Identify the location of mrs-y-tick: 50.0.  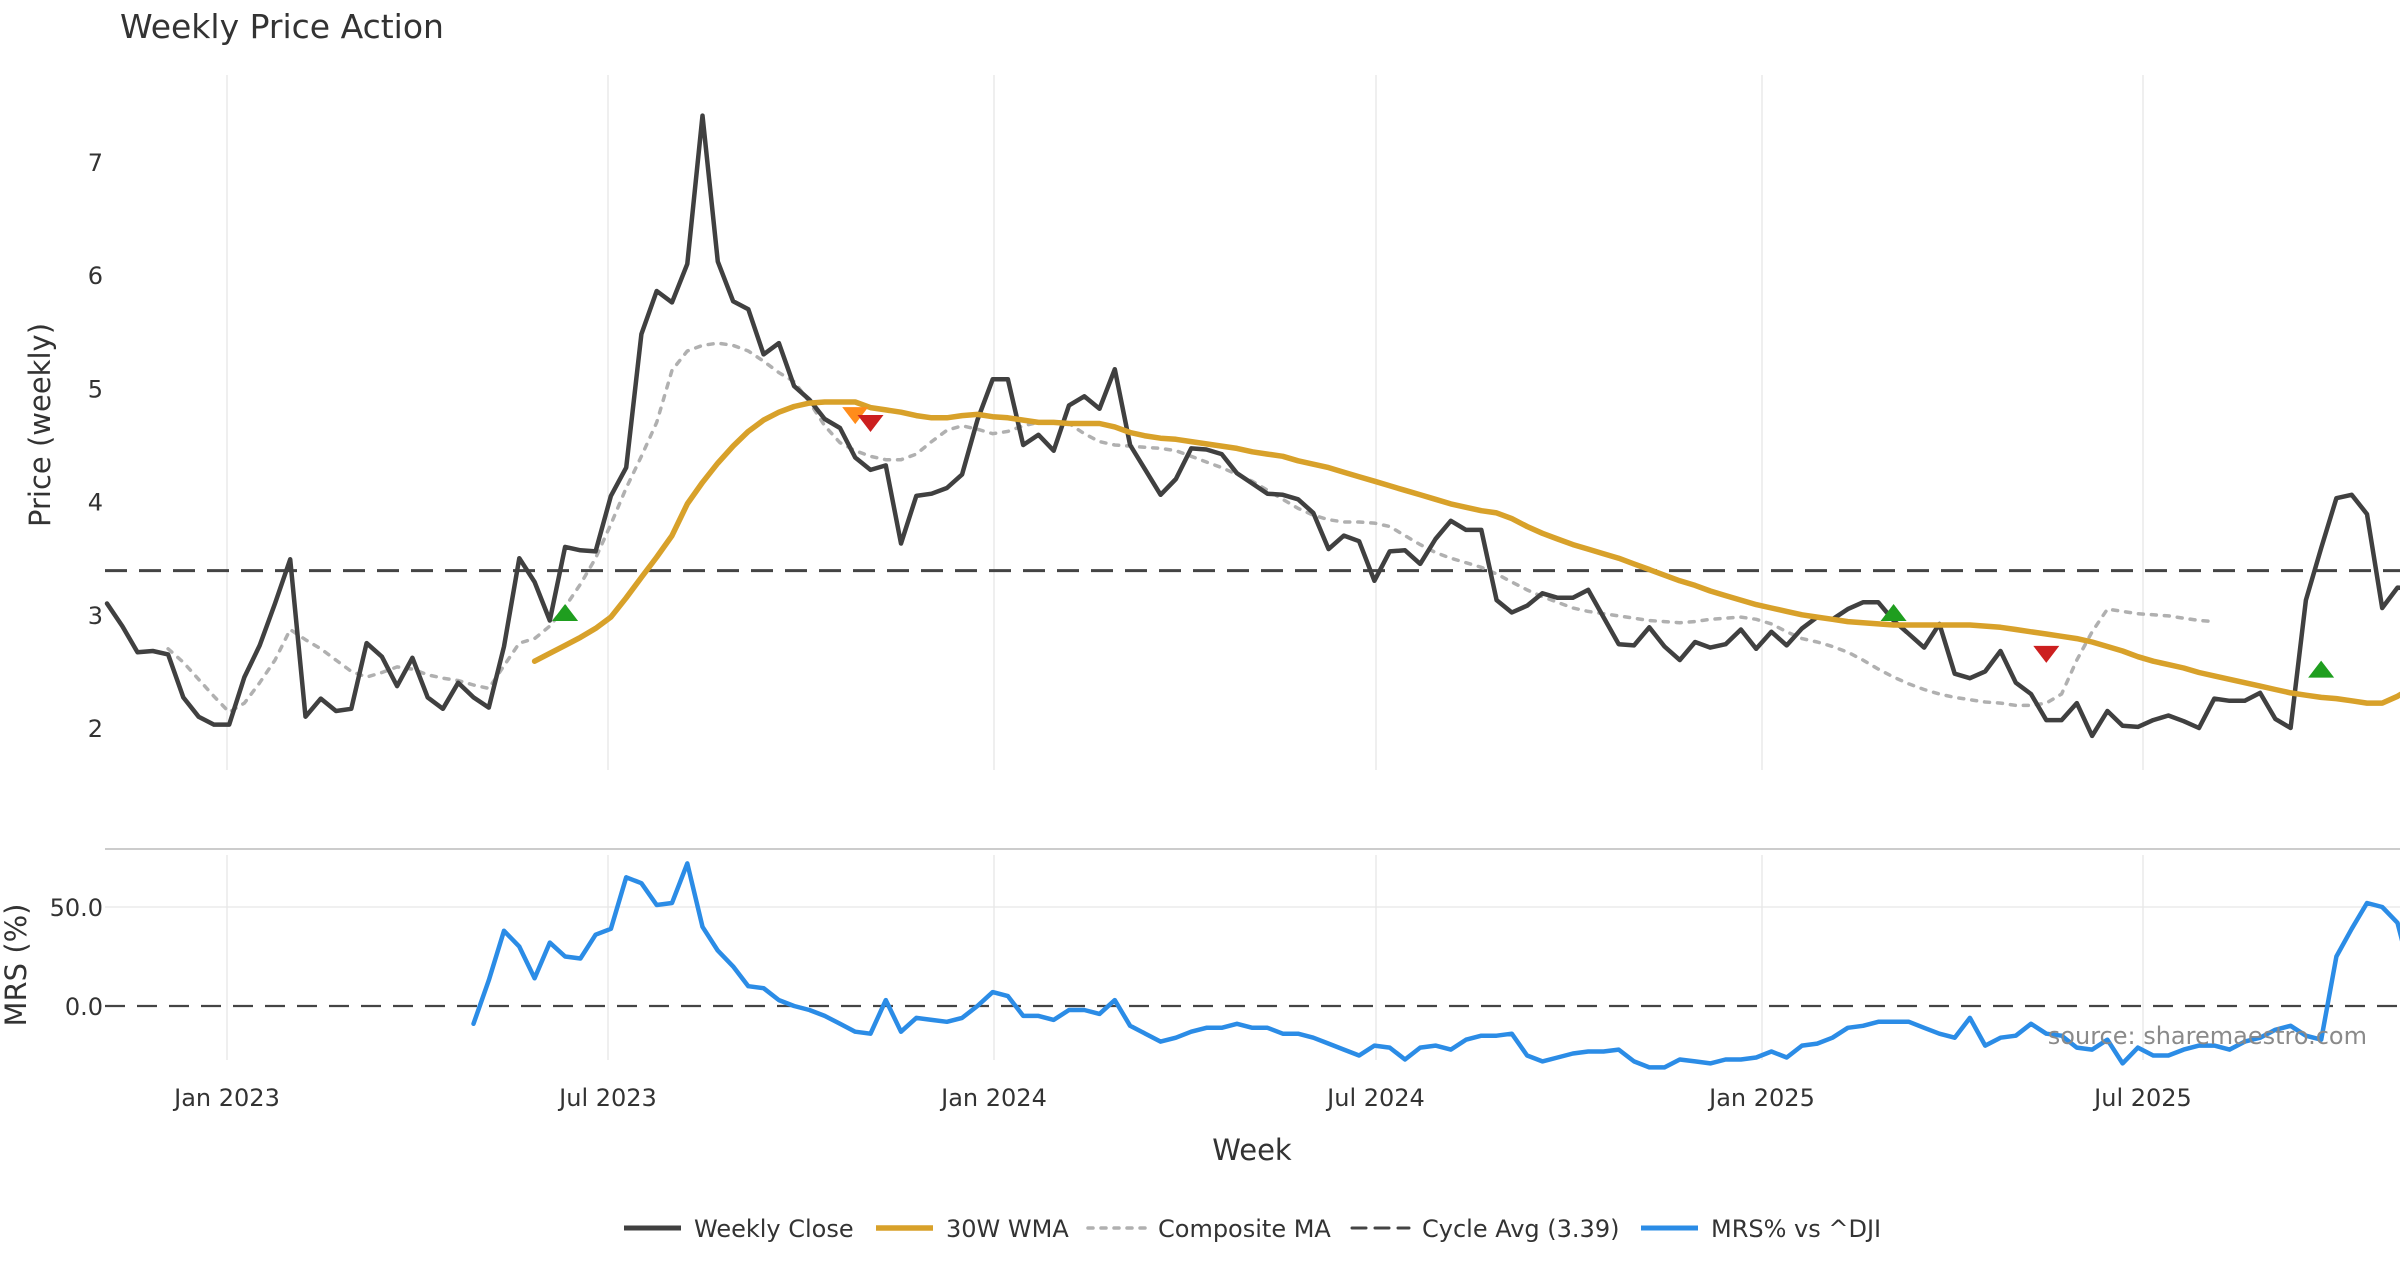
(76, 908).